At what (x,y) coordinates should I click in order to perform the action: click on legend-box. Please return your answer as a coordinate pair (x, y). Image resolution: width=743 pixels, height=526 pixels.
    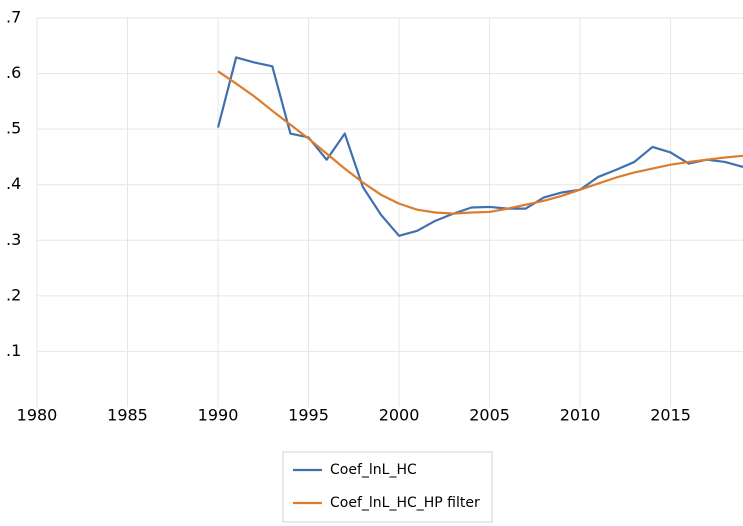
    Looking at the image, I should click on (387, 487).